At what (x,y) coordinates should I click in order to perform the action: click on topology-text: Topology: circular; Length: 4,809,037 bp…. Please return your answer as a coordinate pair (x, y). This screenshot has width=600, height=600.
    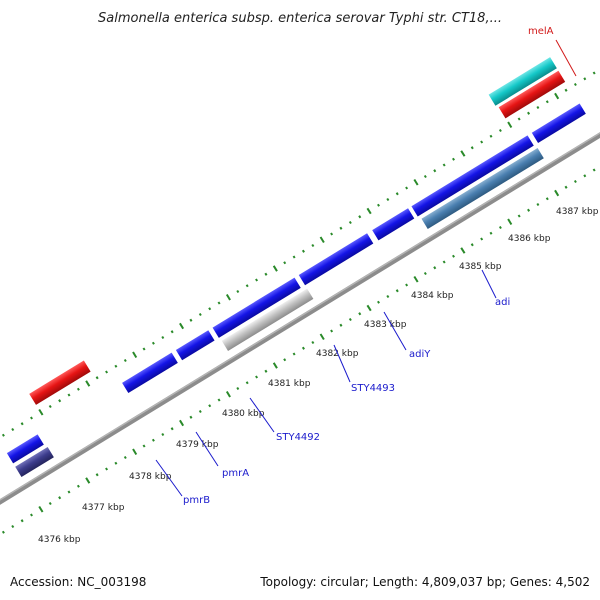
    Looking at the image, I should click on (424, 582).